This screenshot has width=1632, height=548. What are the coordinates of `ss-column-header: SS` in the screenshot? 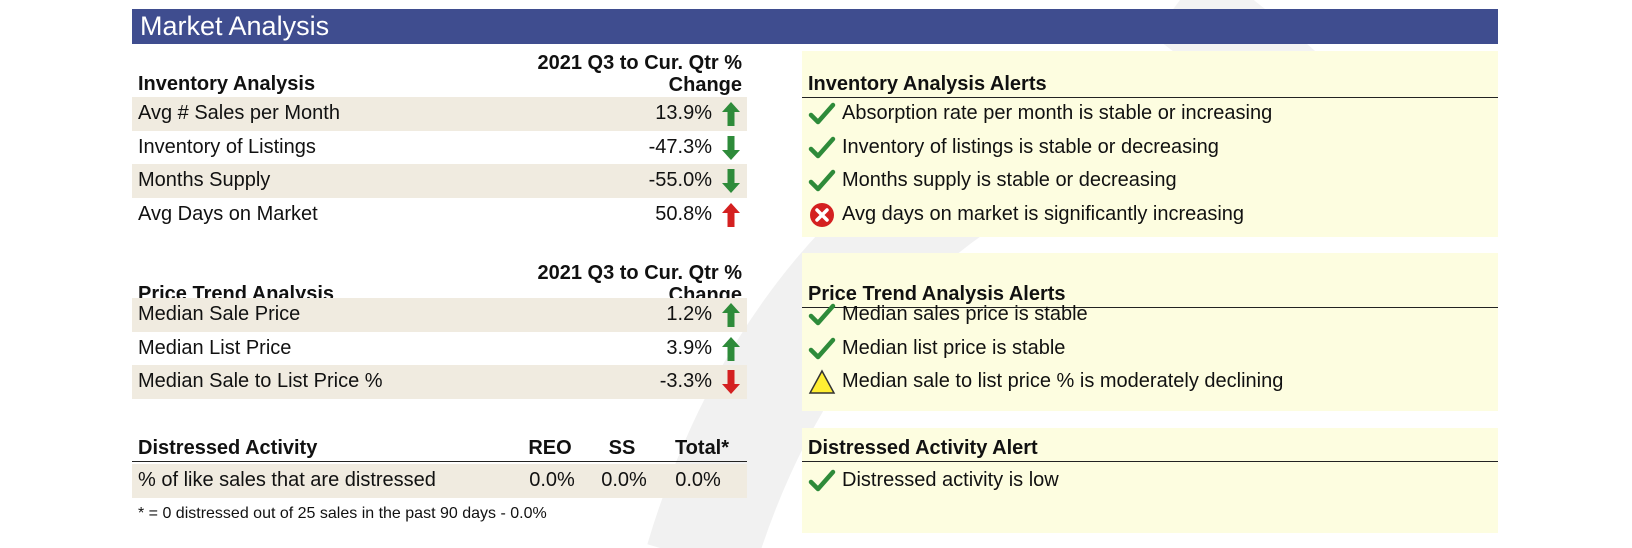 It's located at (622, 448).